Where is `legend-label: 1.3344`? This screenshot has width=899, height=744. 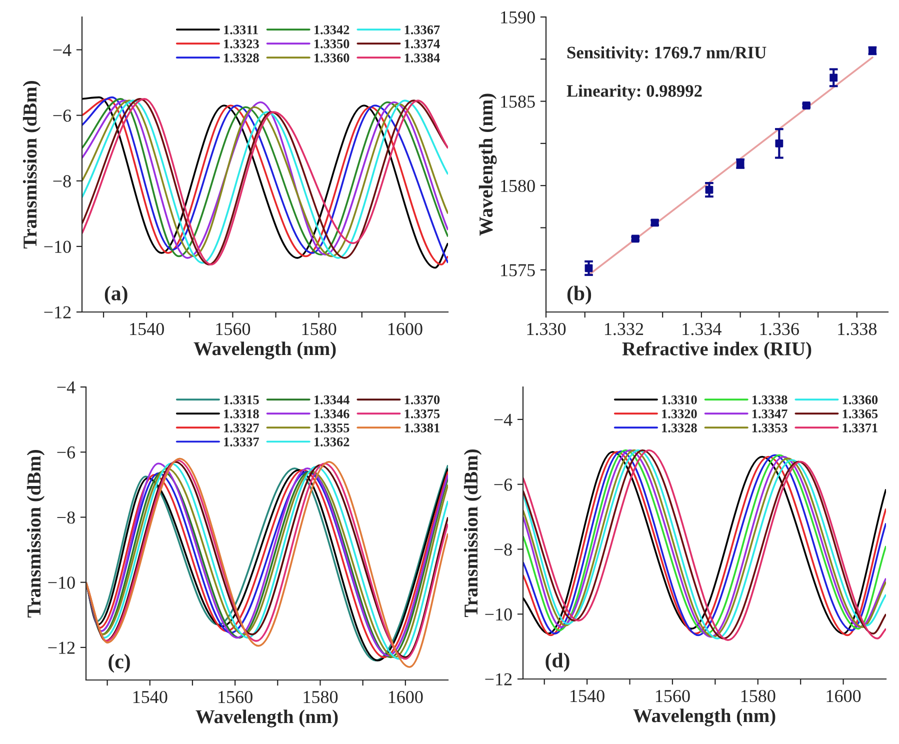
legend-label: 1.3344 is located at coordinates (332, 399).